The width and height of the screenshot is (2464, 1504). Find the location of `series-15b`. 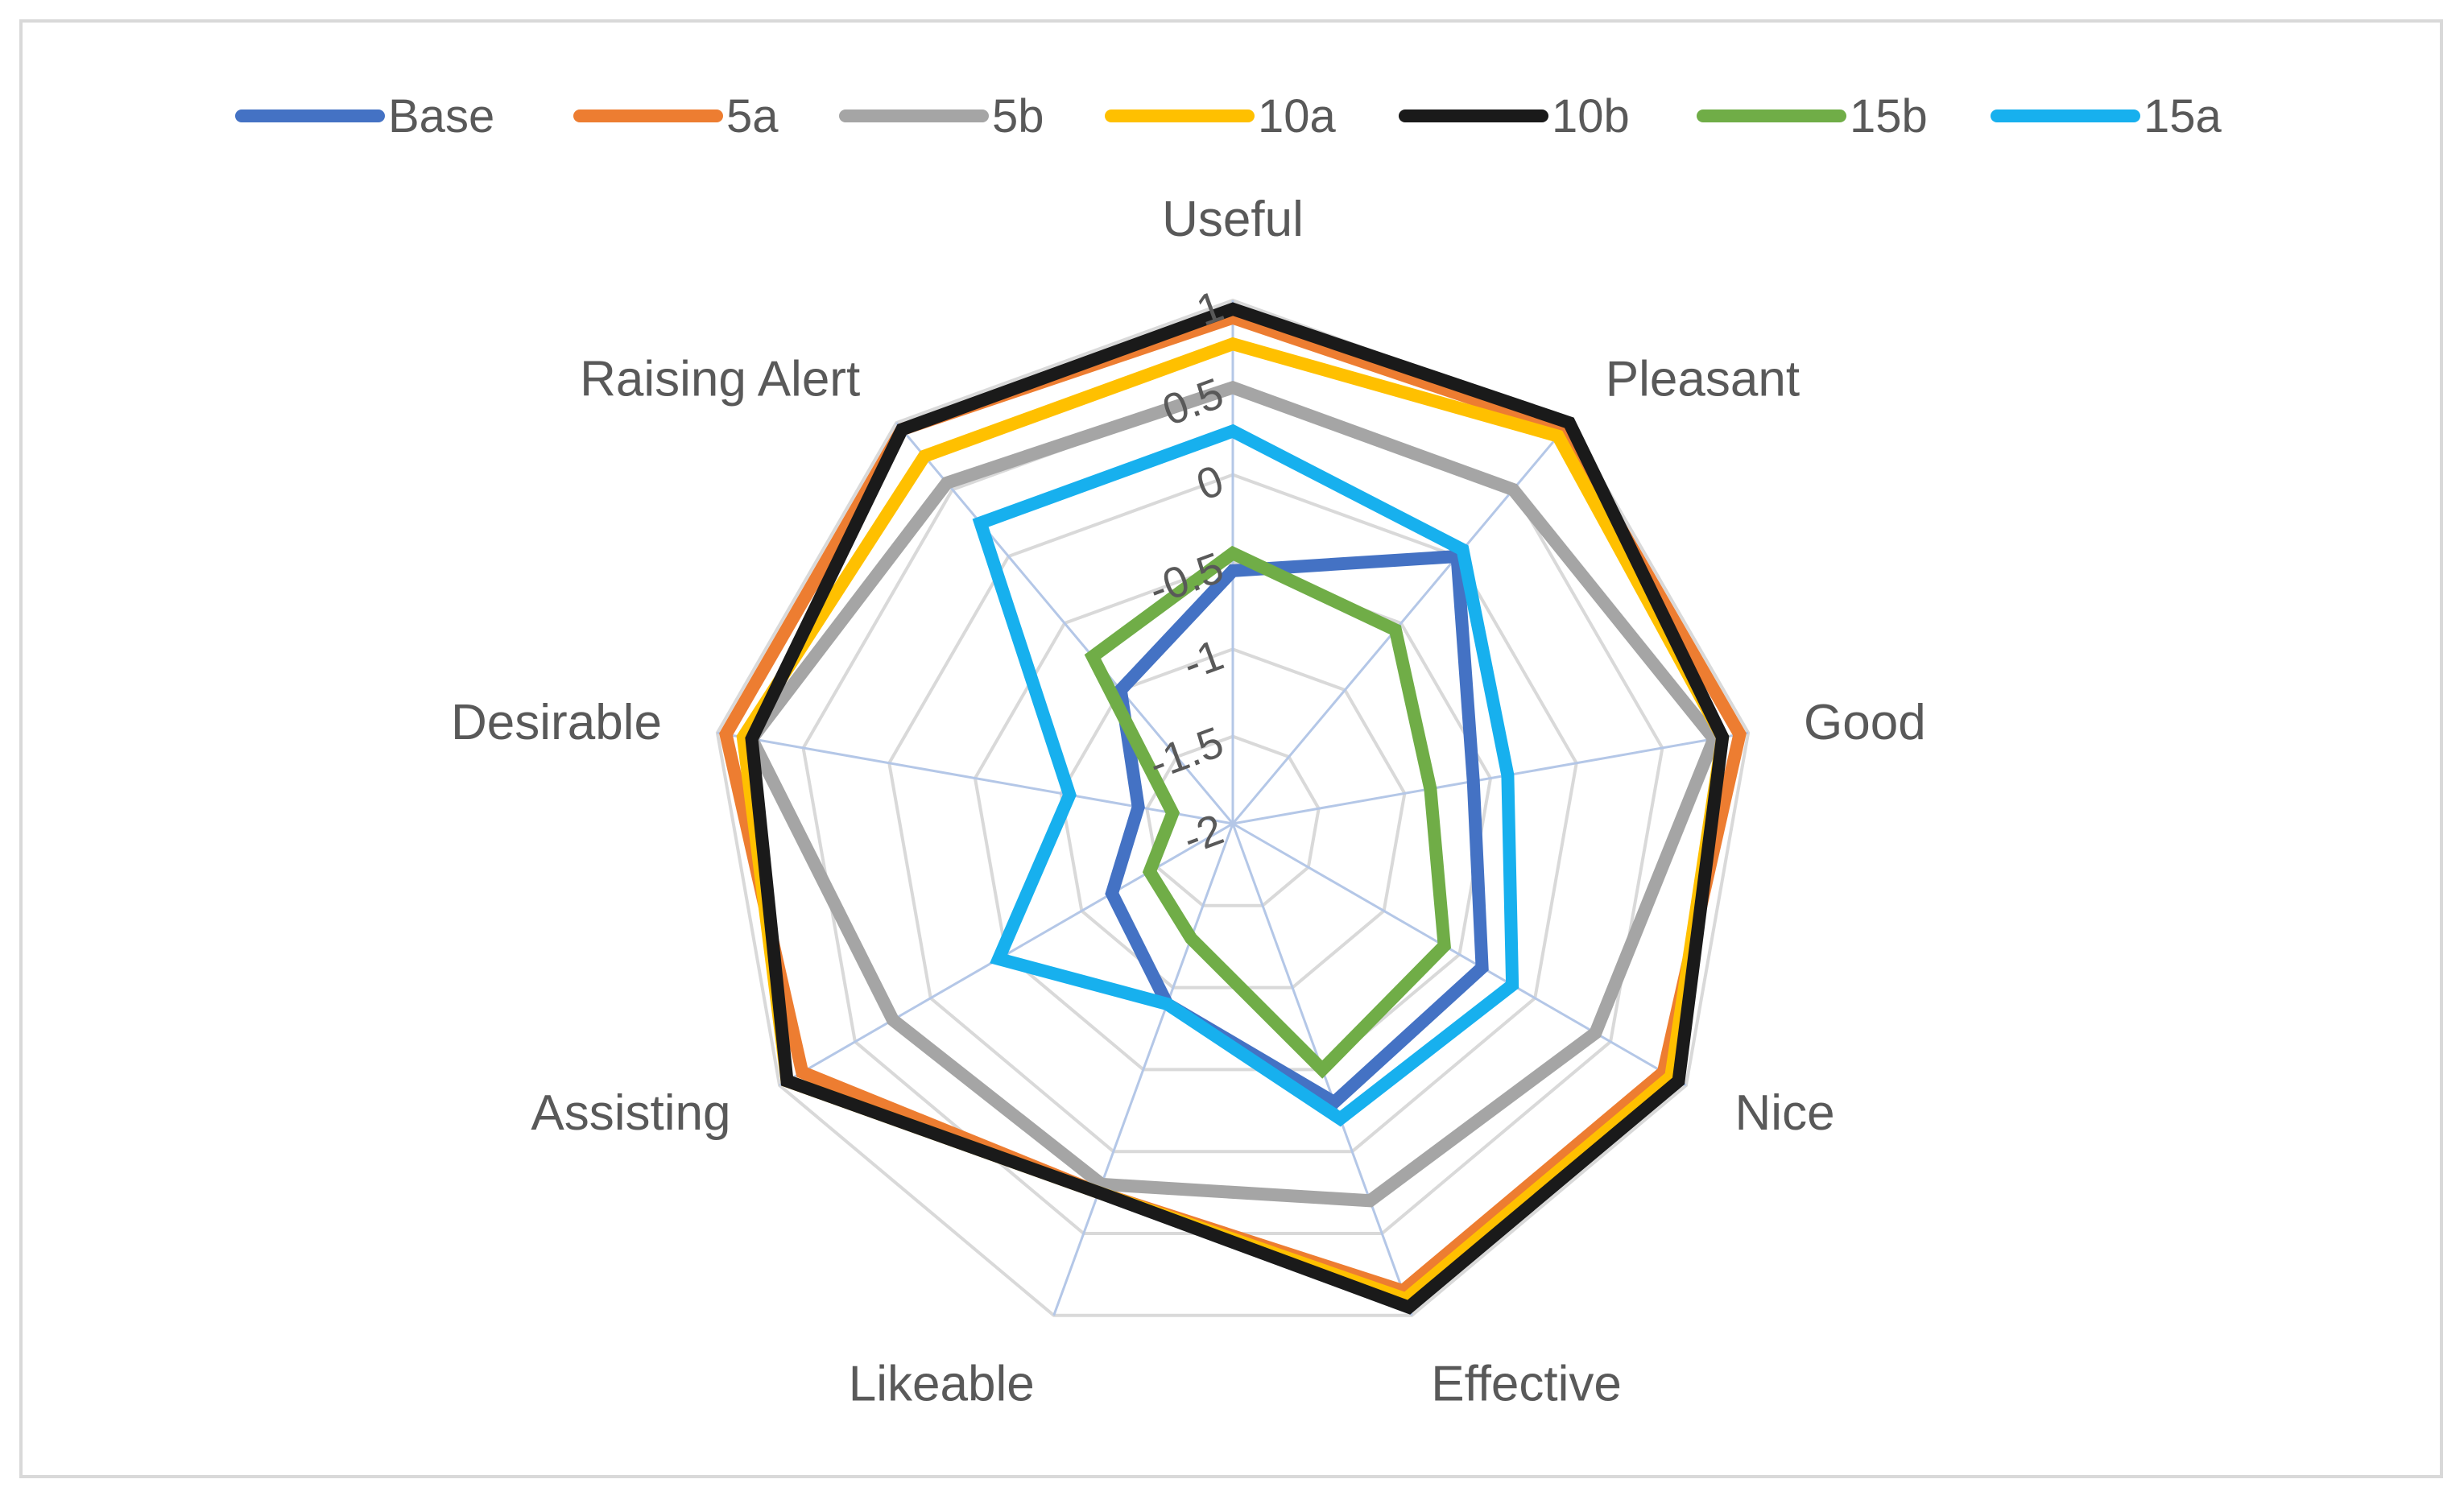

series-15b is located at coordinates (1267, 812).